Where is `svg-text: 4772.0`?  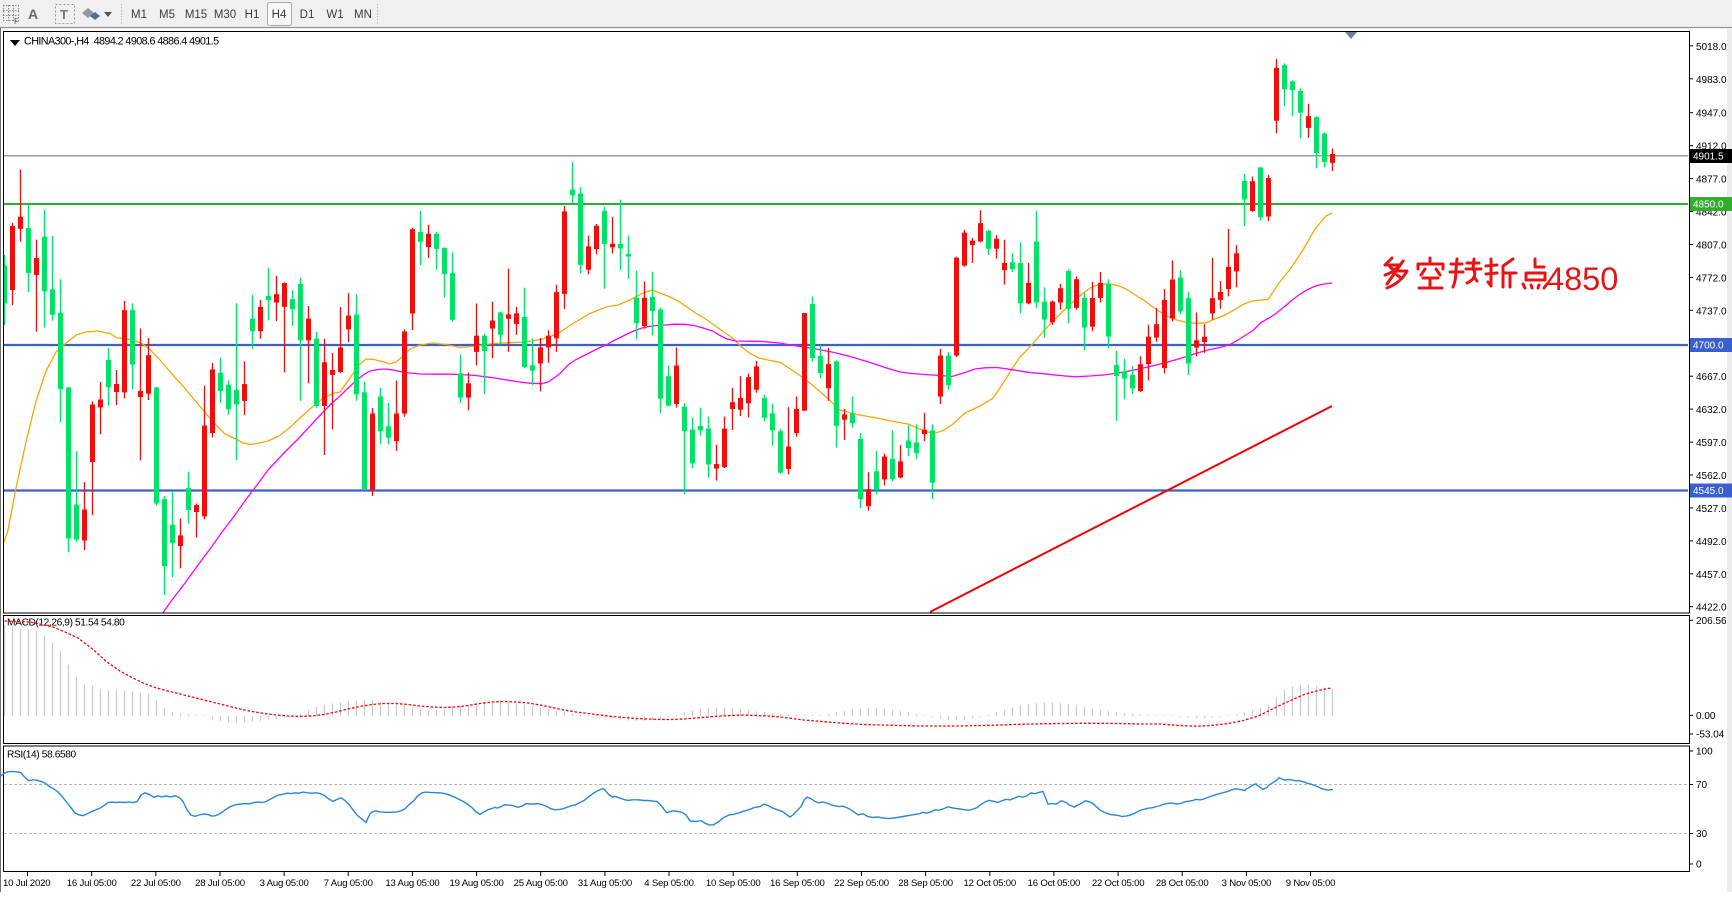 svg-text: 4772.0 is located at coordinates (1711, 278).